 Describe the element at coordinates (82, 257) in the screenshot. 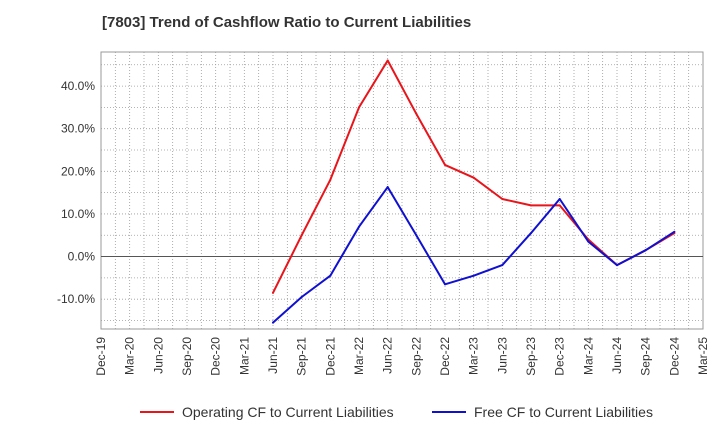

I see `y-tick-label: 0.0%` at that location.